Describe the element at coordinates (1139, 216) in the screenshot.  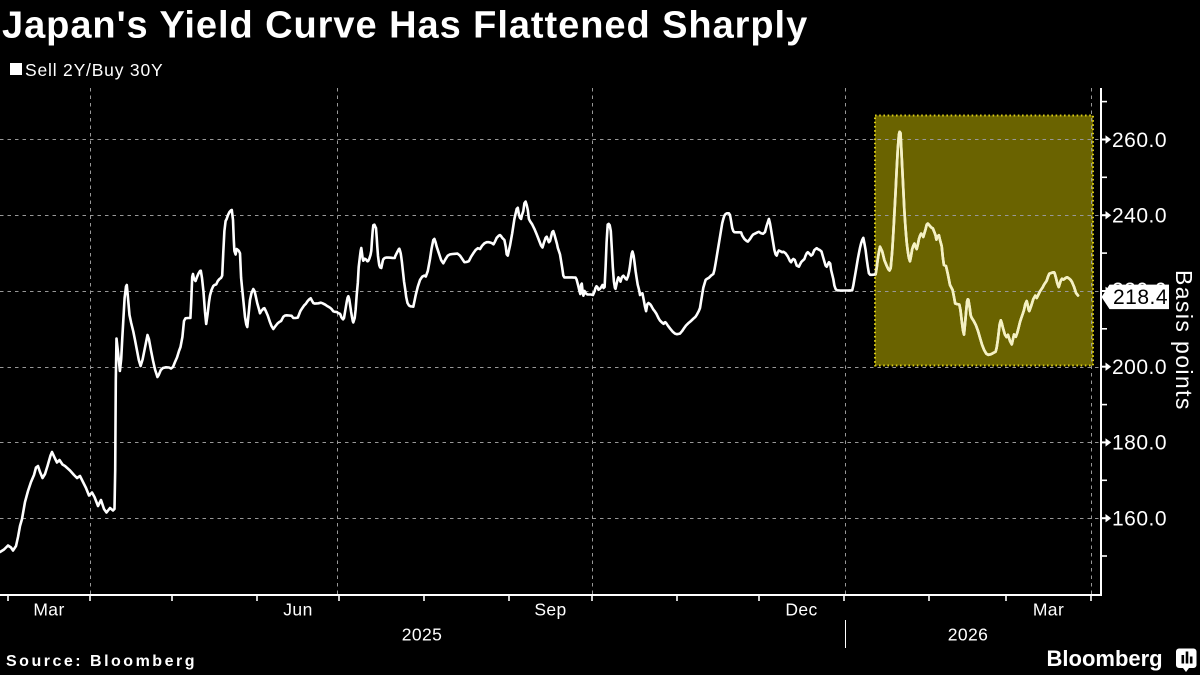
I see `svg-text: 240.0` at that location.